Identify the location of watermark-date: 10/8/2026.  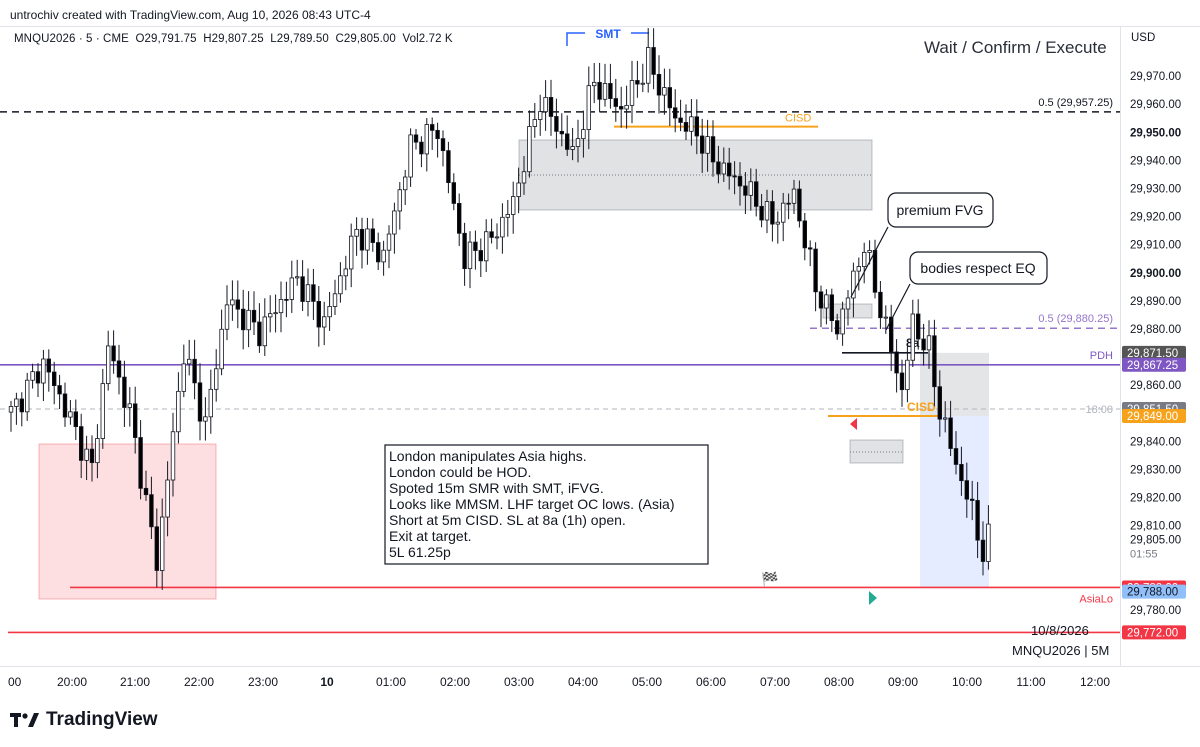
(1060, 630).